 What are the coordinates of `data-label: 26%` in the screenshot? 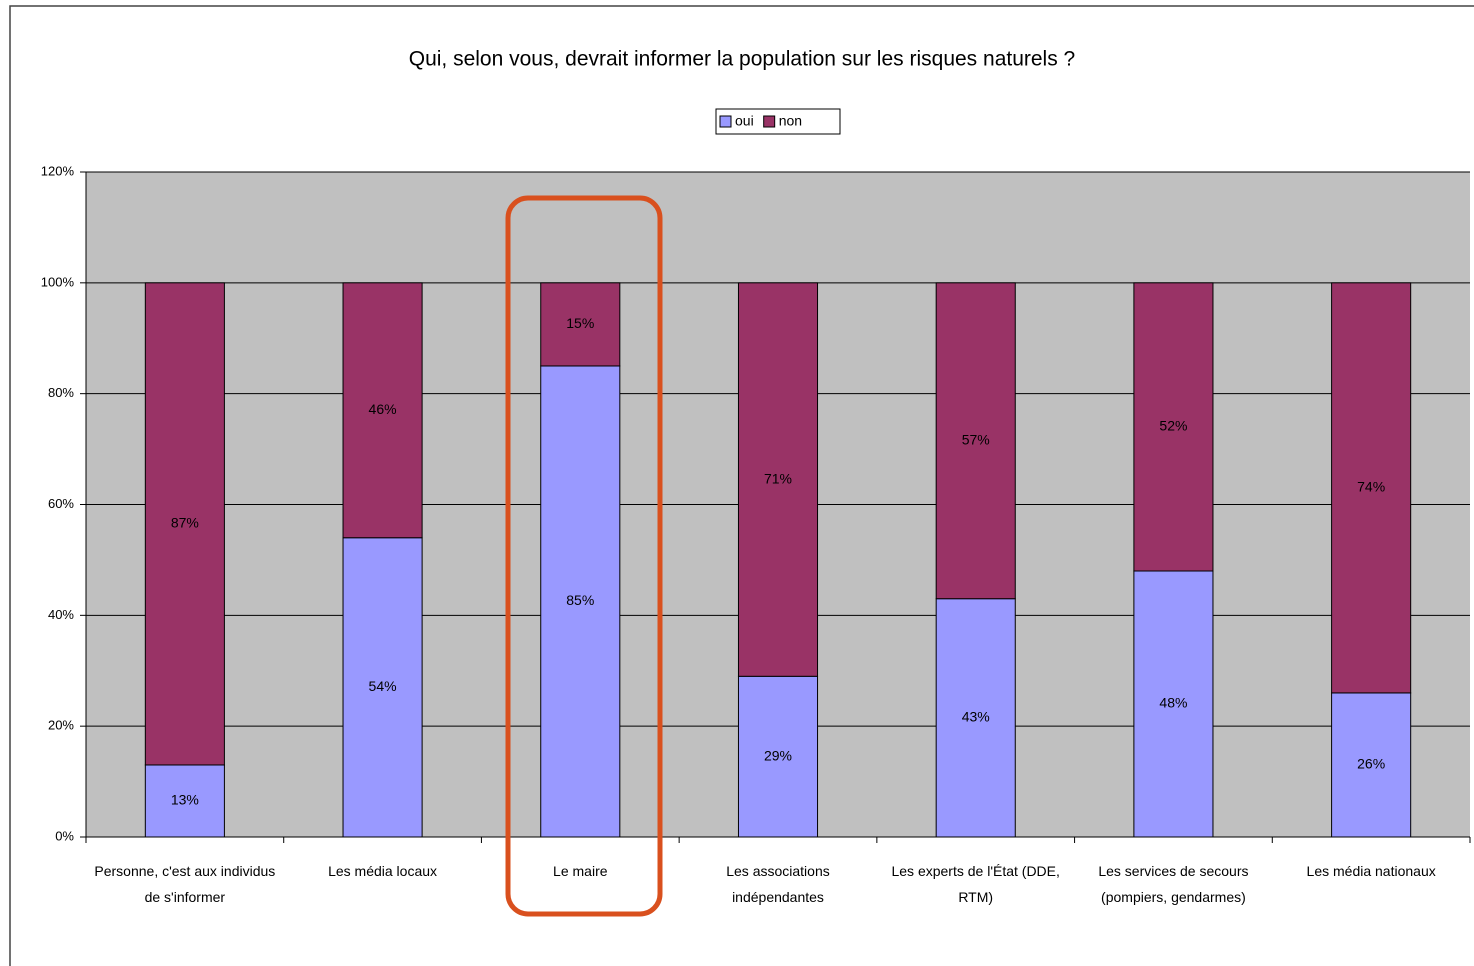 It's located at (1371, 764).